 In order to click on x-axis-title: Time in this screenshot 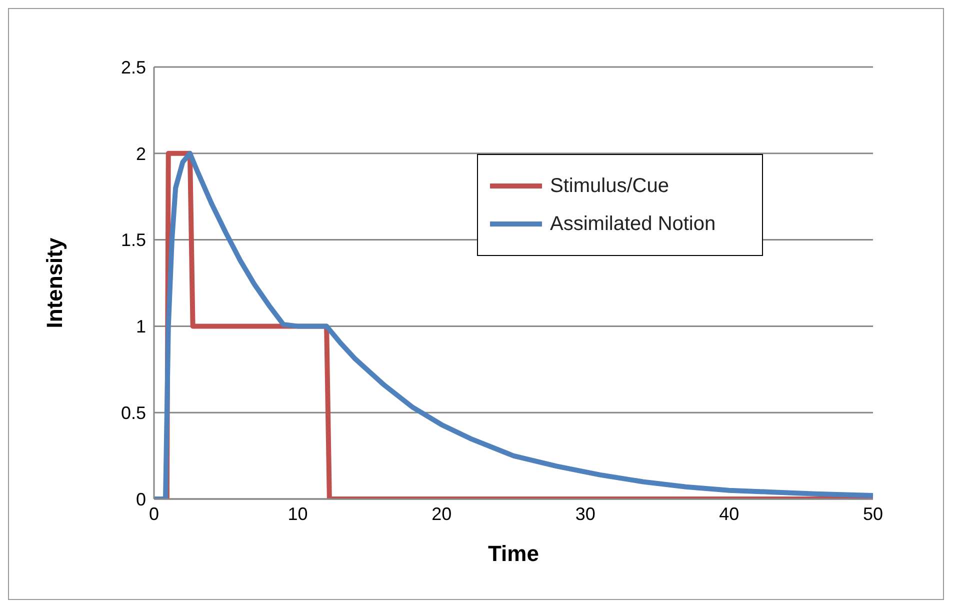, I will do `click(513, 553)`.